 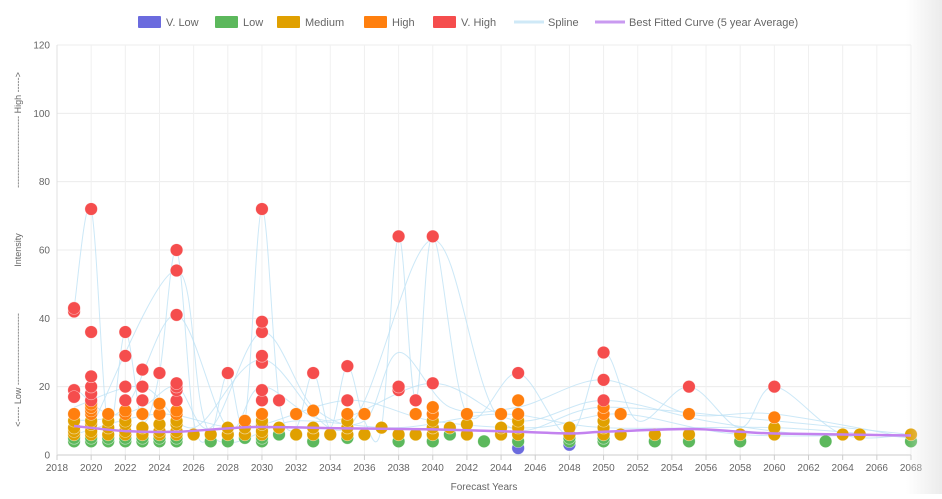 I want to click on legend-label: High, so click(x=403, y=23).